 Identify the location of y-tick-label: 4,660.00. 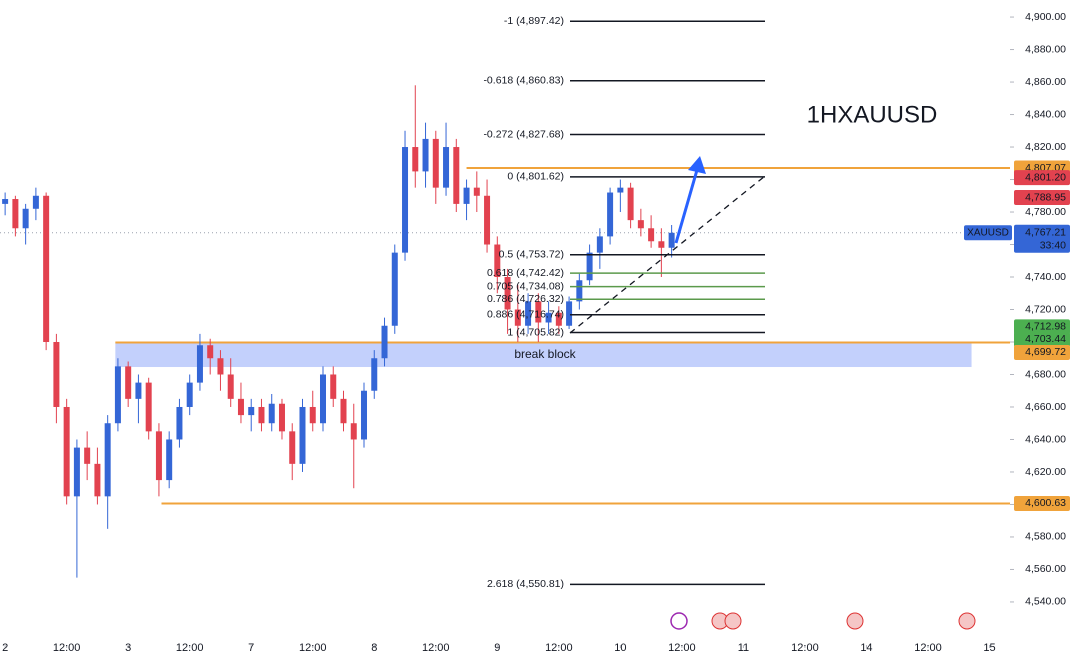
(1045, 407).